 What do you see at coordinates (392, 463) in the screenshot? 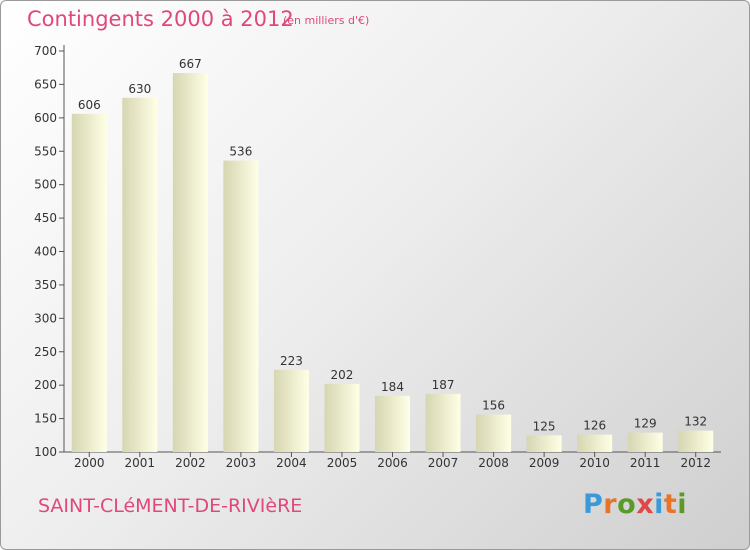
I see `x-tick-label: 2006` at bounding box center [392, 463].